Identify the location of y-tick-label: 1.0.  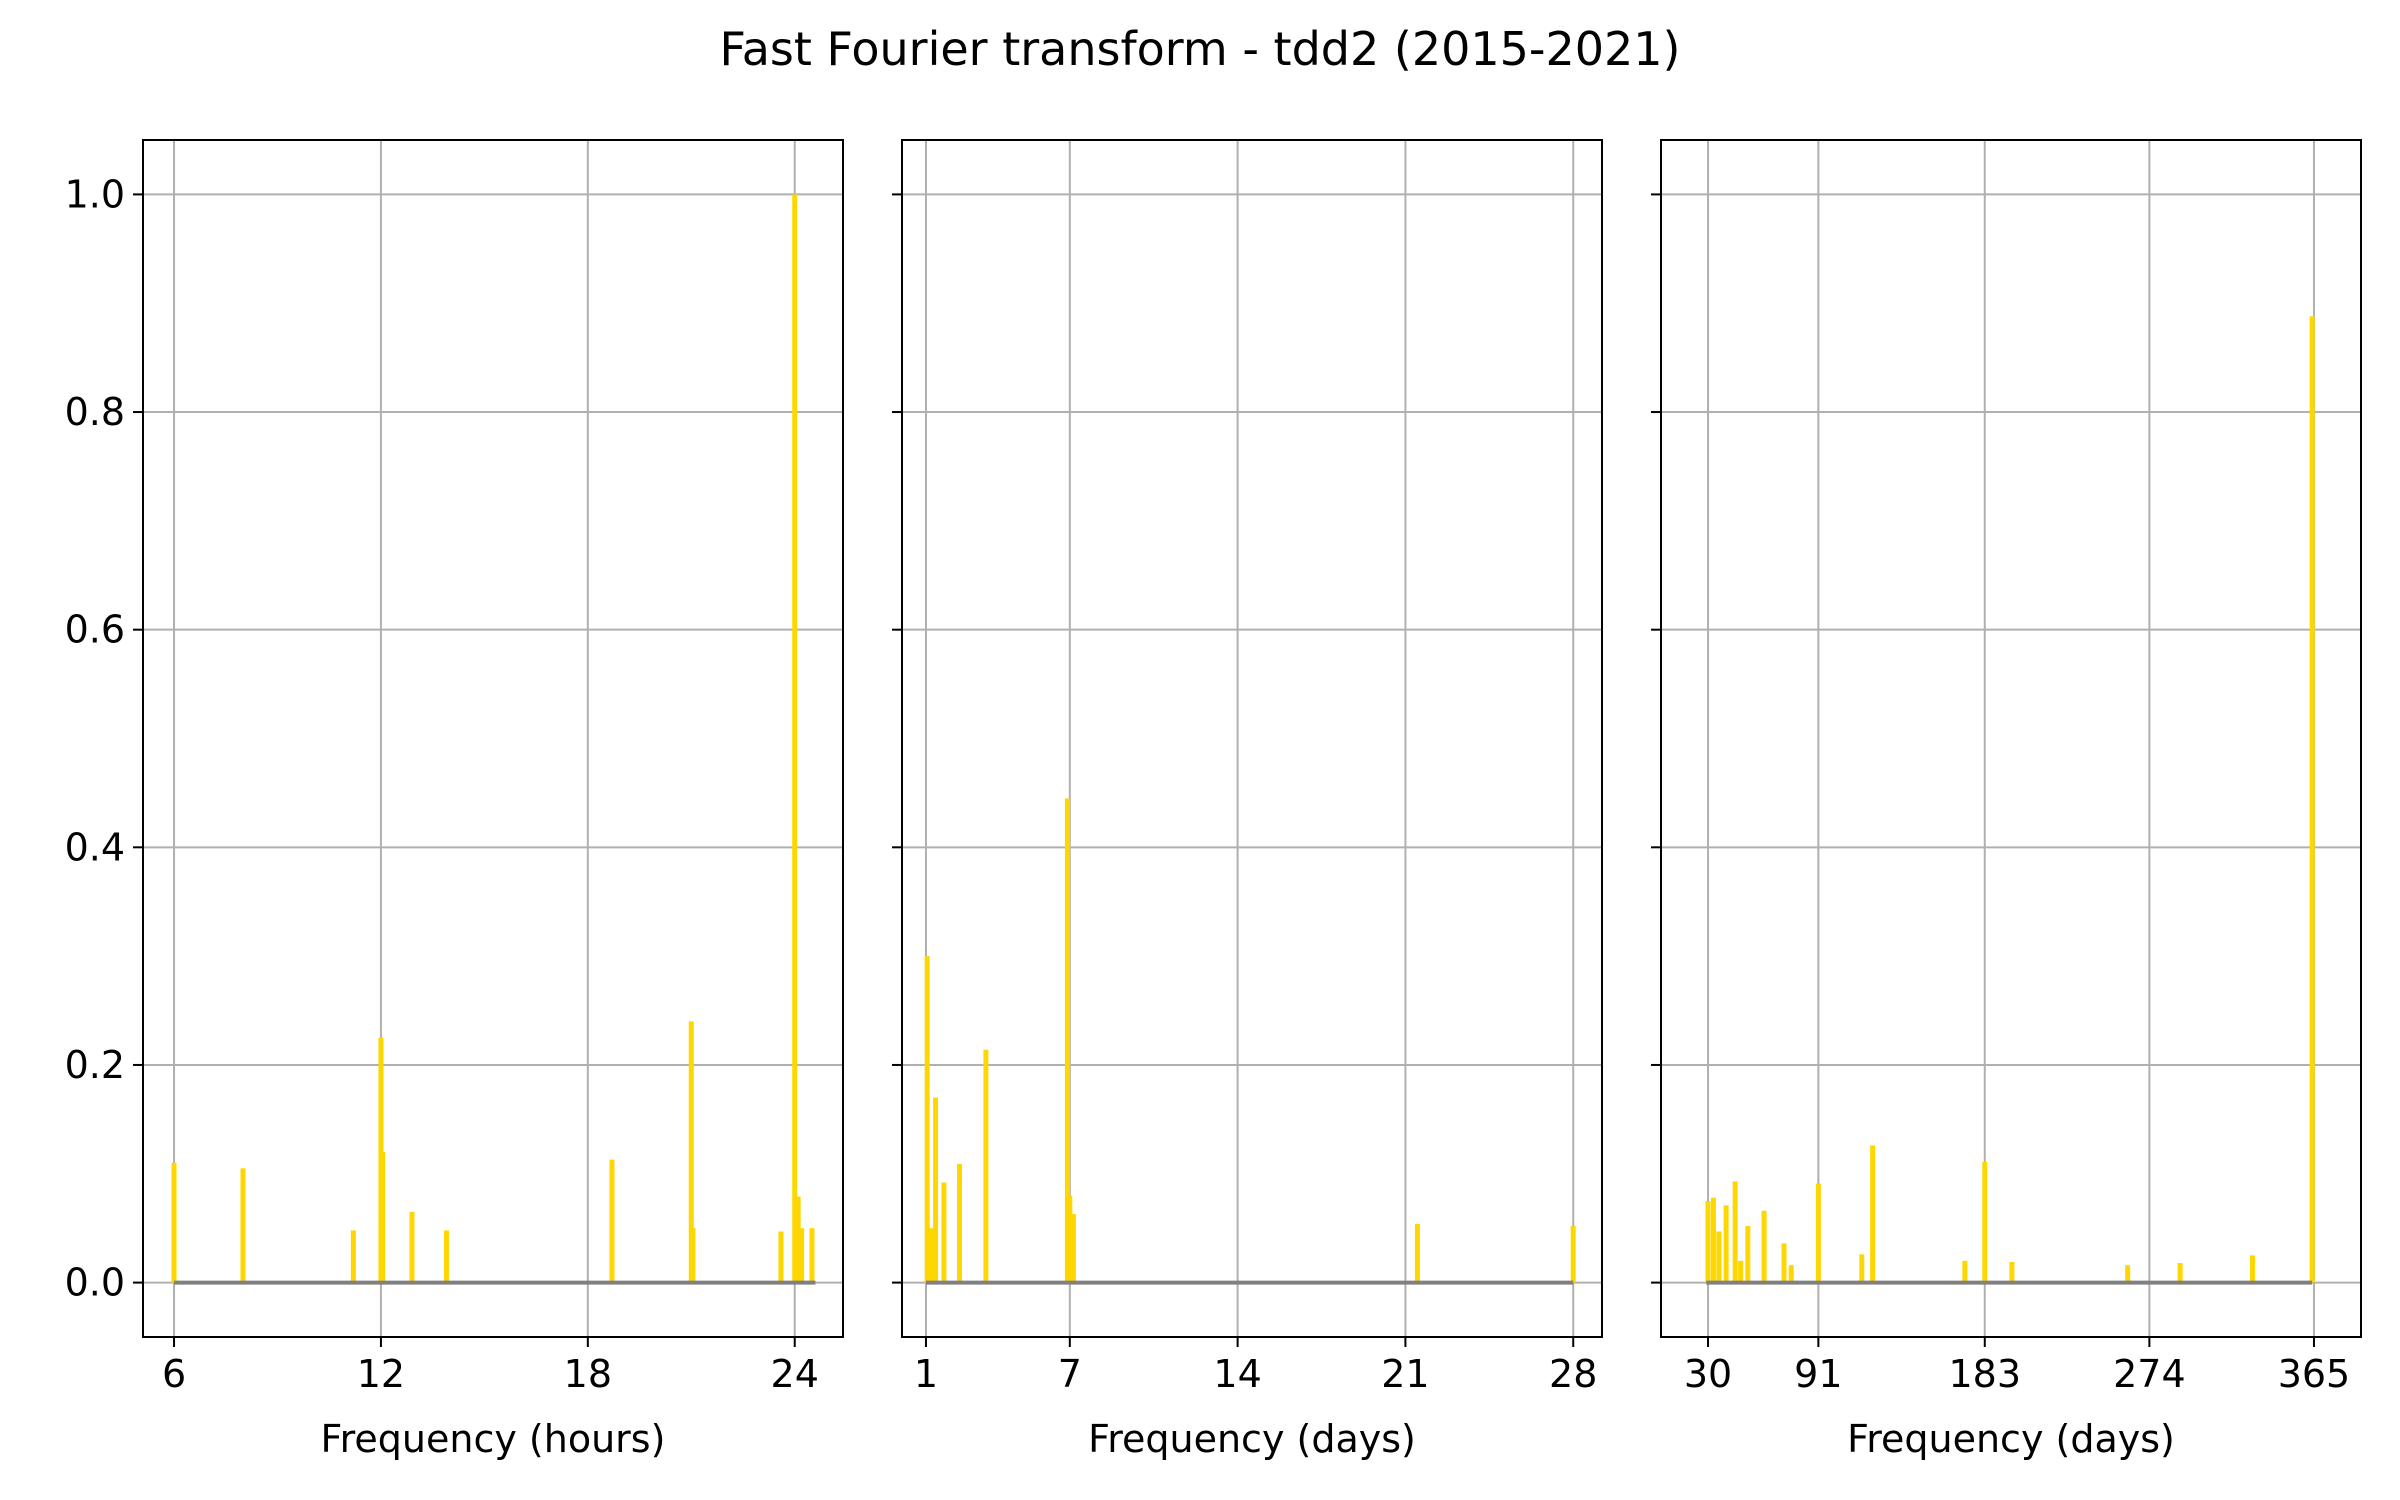
(95, 194).